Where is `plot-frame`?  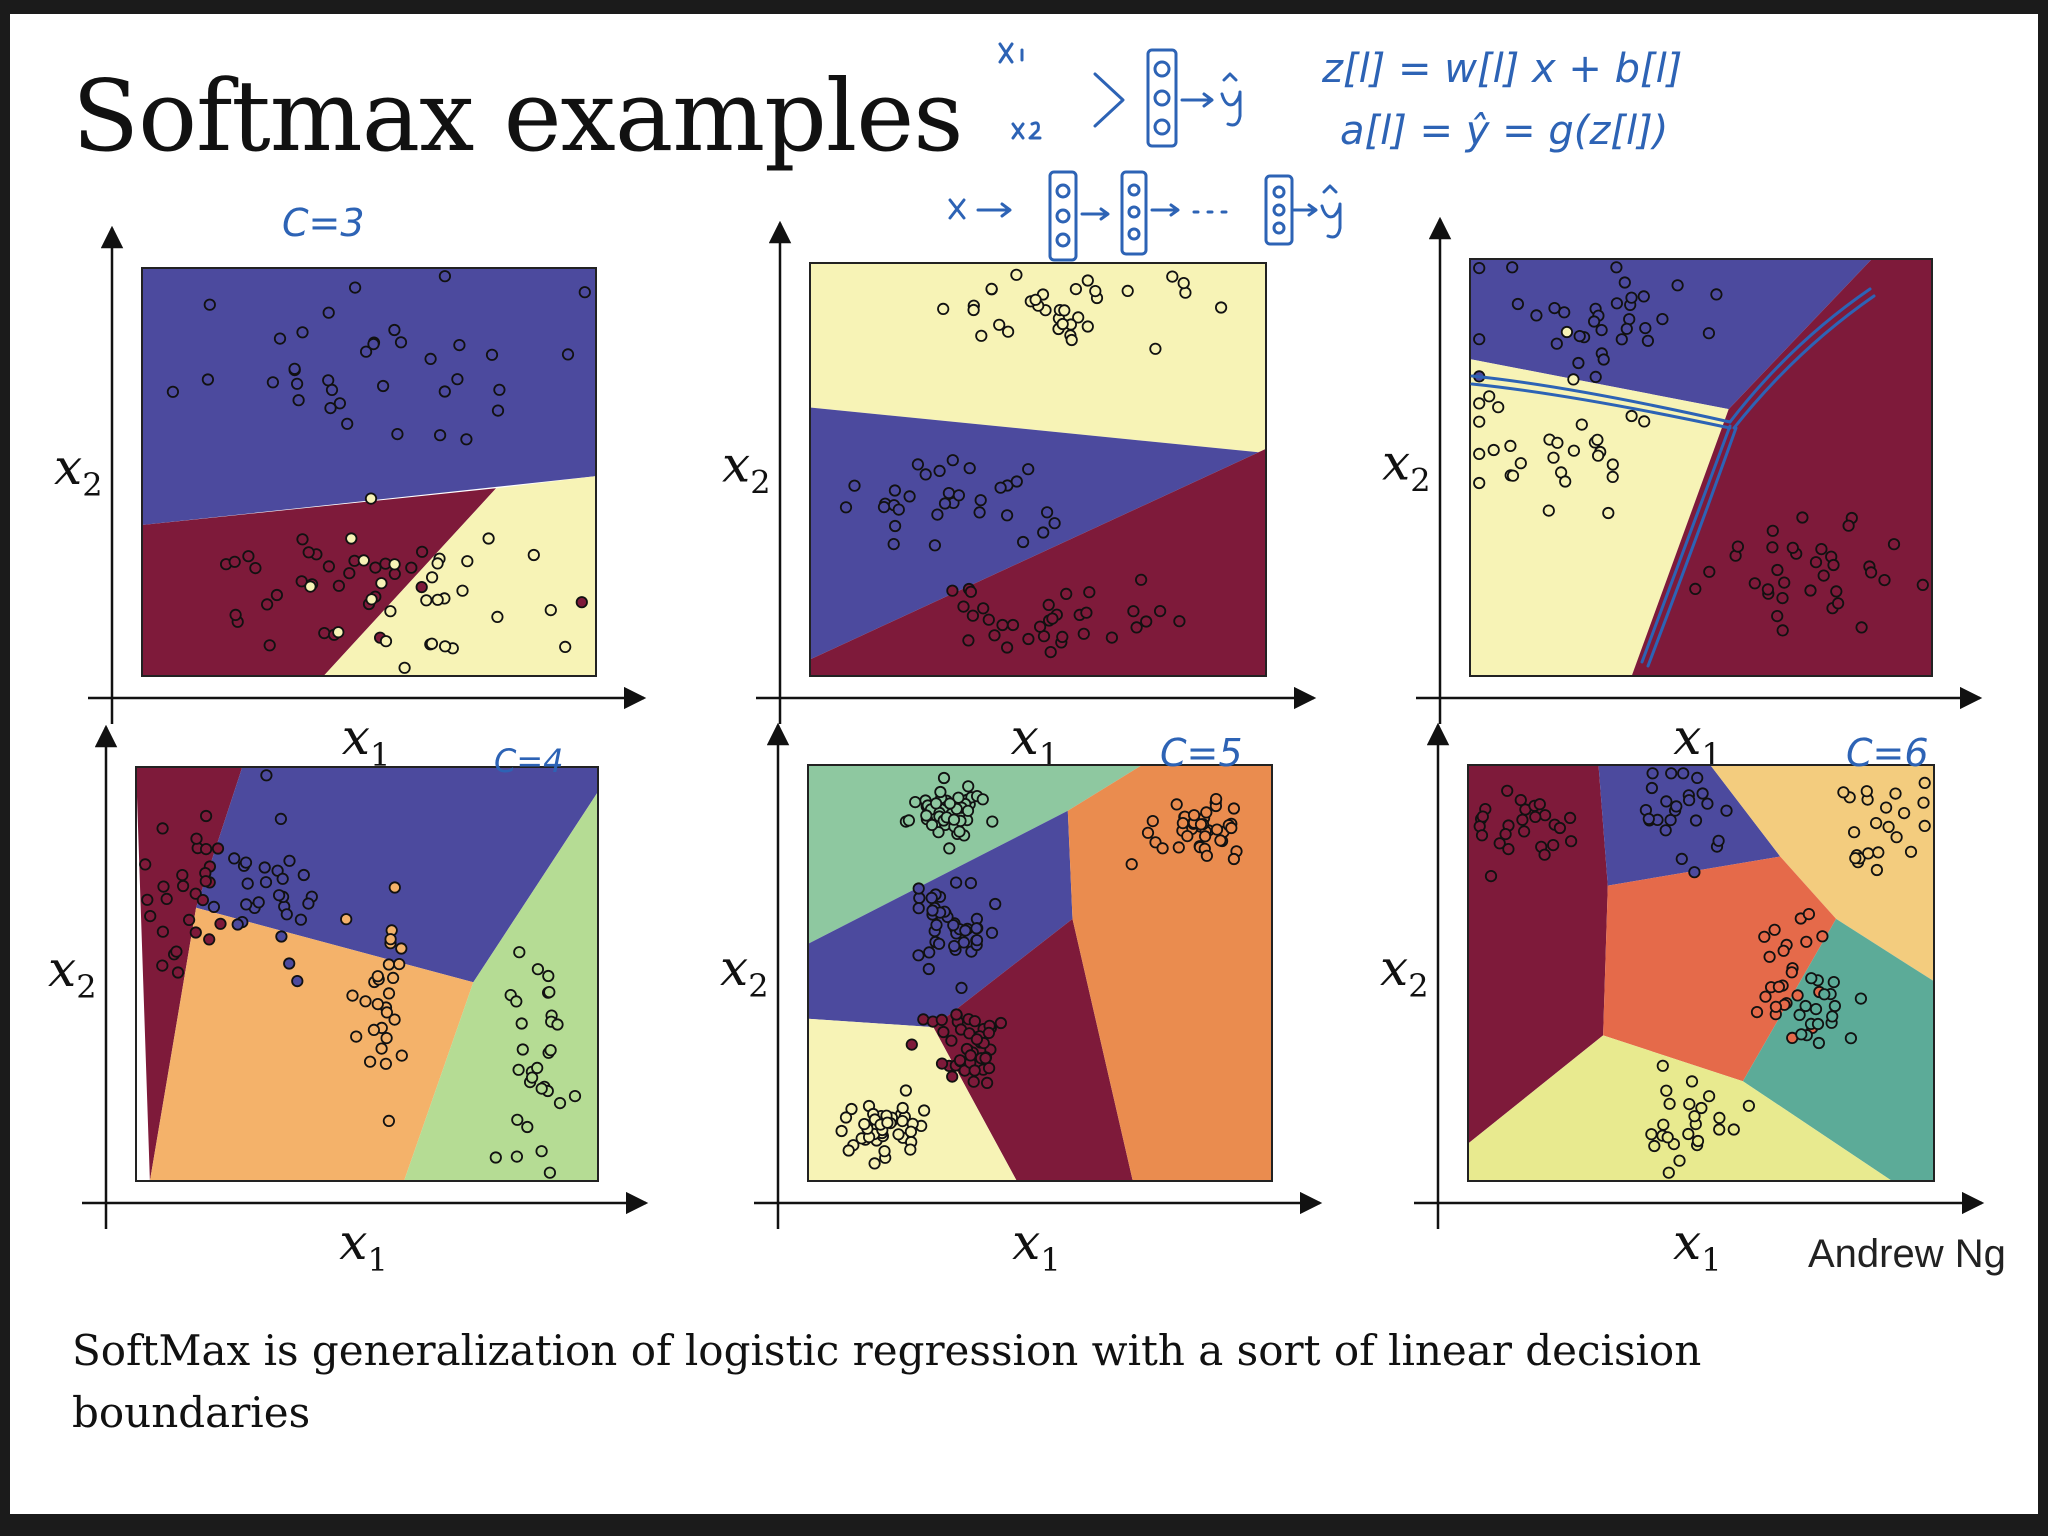
plot-frame is located at coordinates (1040, 973).